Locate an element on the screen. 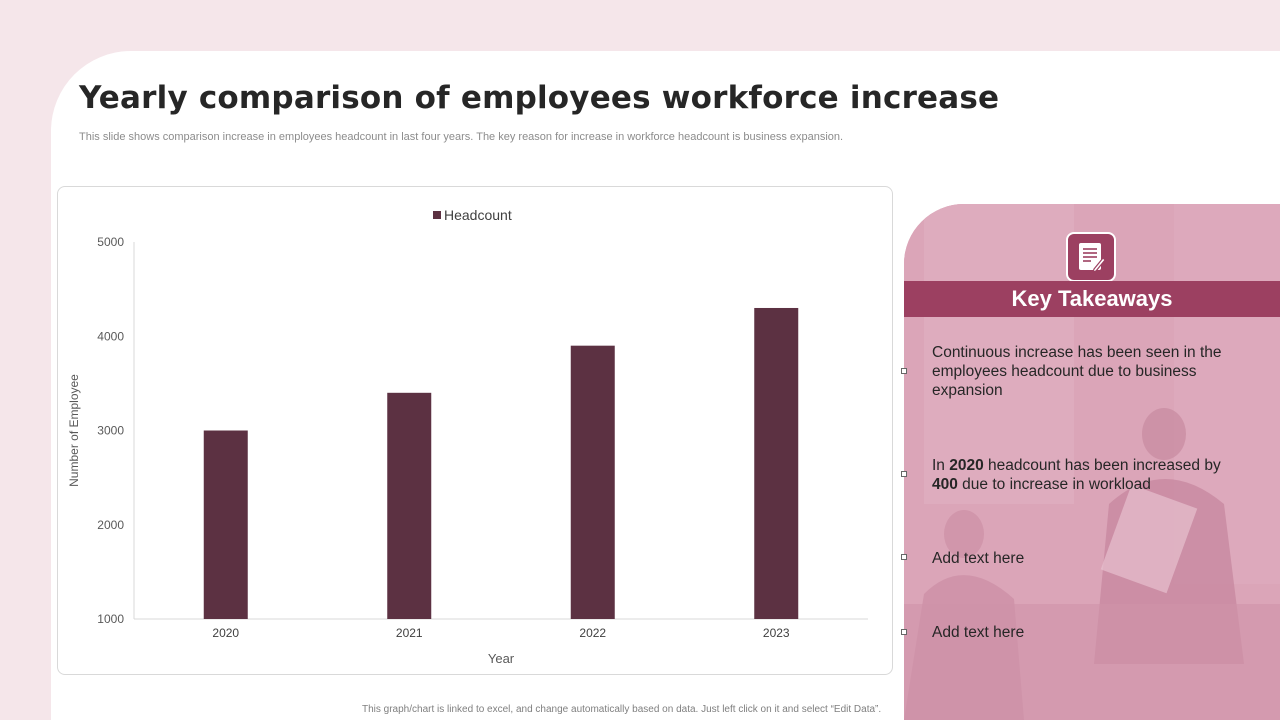 This screenshot has height=720, width=1280. takeaway-text: due to increase in workload is located at coordinates (1054, 484).